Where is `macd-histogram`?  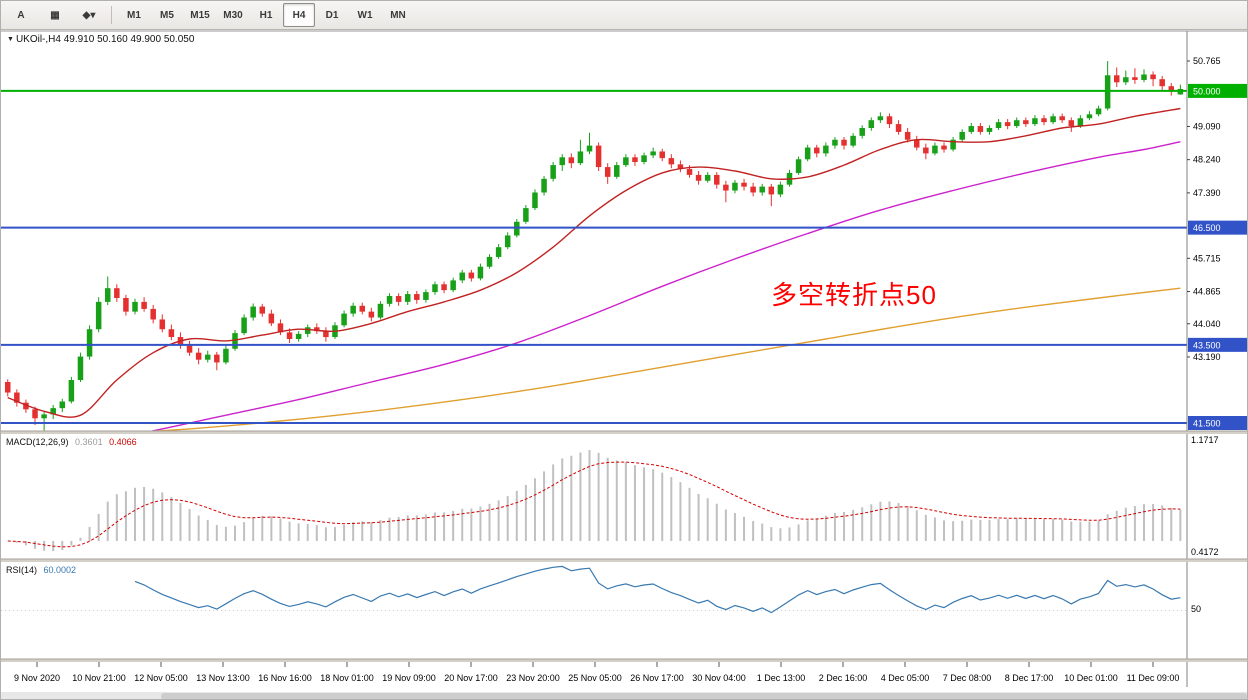
macd-histogram is located at coordinates (598, 501).